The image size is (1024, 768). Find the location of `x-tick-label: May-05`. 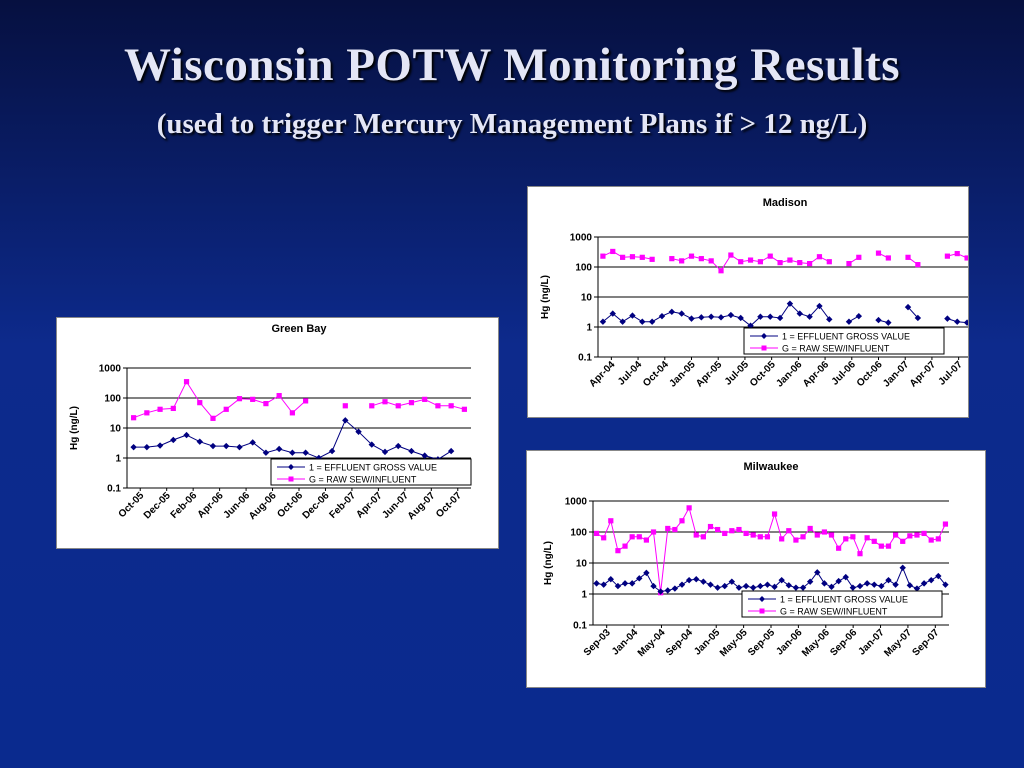

x-tick-label: May-05 is located at coordinates (734, 643).